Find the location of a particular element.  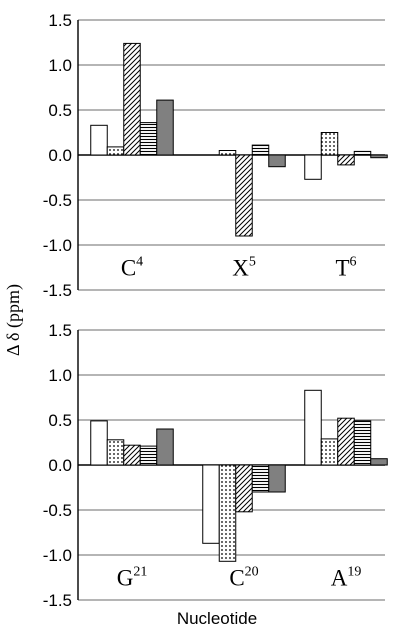

category-superscript: 6 is located at coordinates (353, 262).